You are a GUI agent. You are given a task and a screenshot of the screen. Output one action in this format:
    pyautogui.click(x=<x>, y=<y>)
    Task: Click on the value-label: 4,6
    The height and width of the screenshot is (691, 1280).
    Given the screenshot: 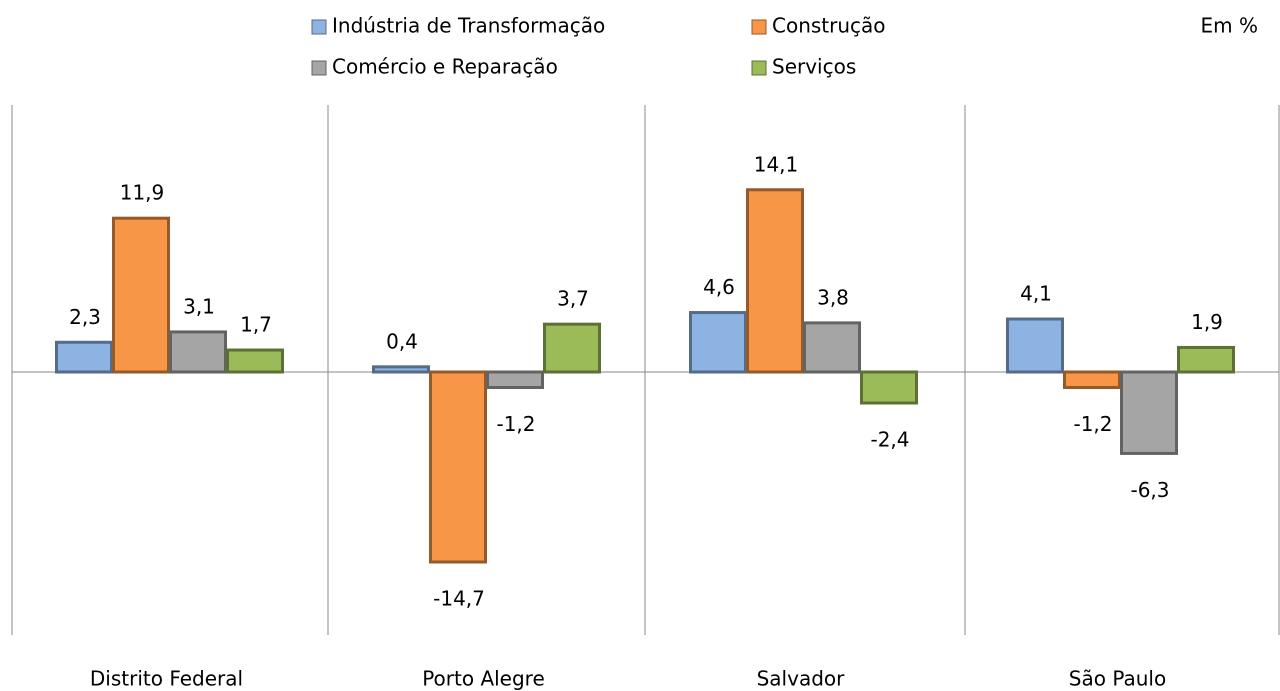 What is the action you would take?
    pyautogui.click(x=719, y=287)
    